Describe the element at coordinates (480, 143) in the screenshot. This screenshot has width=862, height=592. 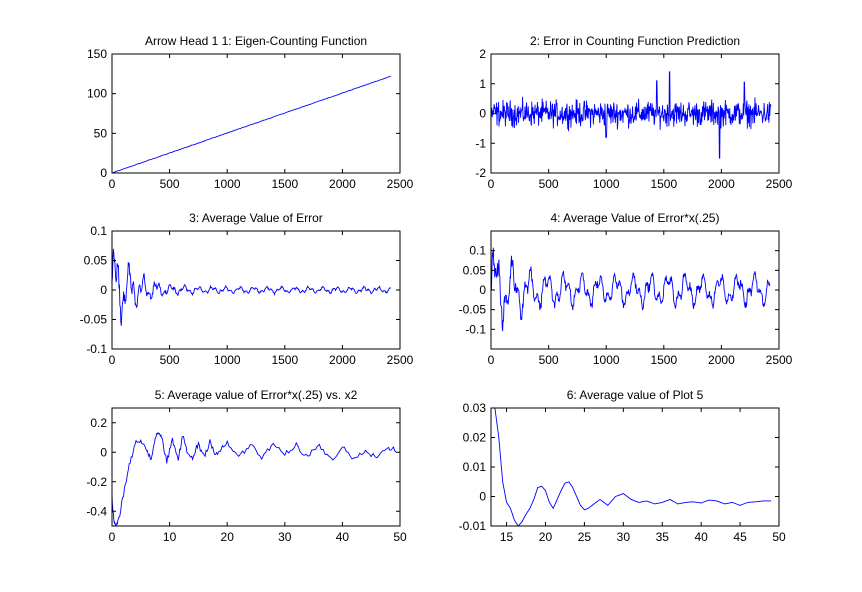
I see `y-tick-label: -1` at that location.